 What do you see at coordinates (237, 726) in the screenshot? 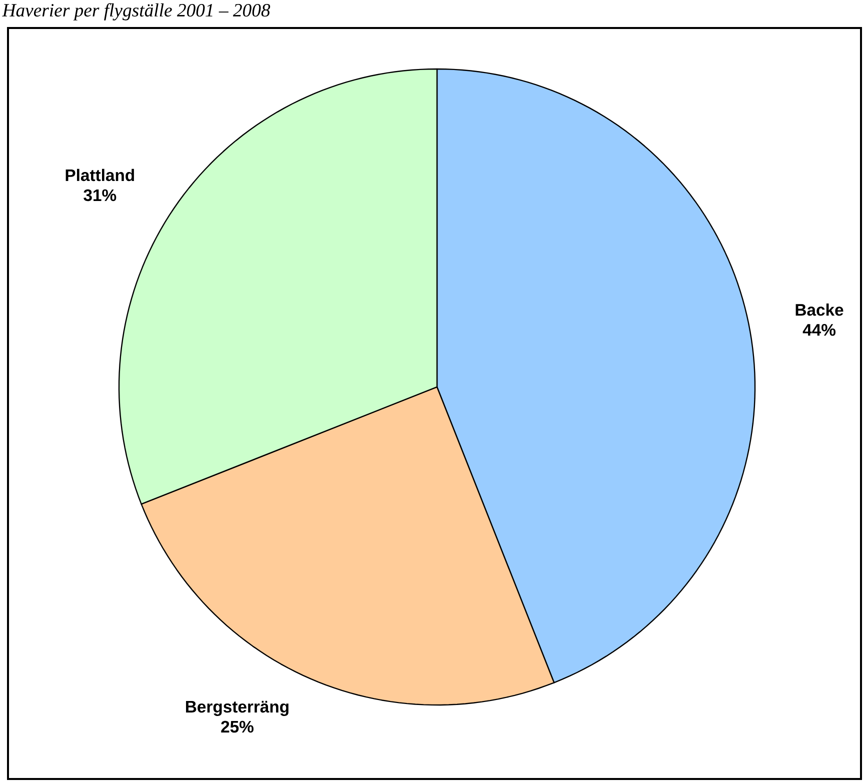
I see `data-label: 25%` at bounding box center [237, 726].